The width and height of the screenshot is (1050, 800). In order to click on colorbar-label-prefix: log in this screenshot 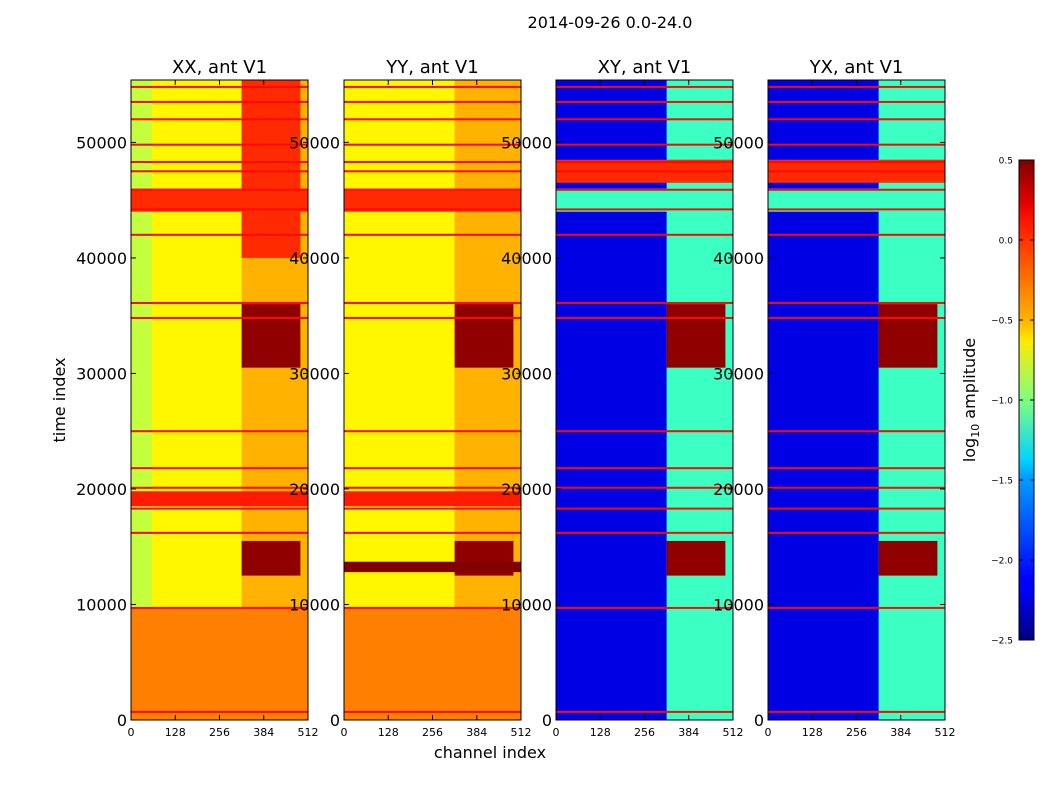, I will do `click(969, 450)`.